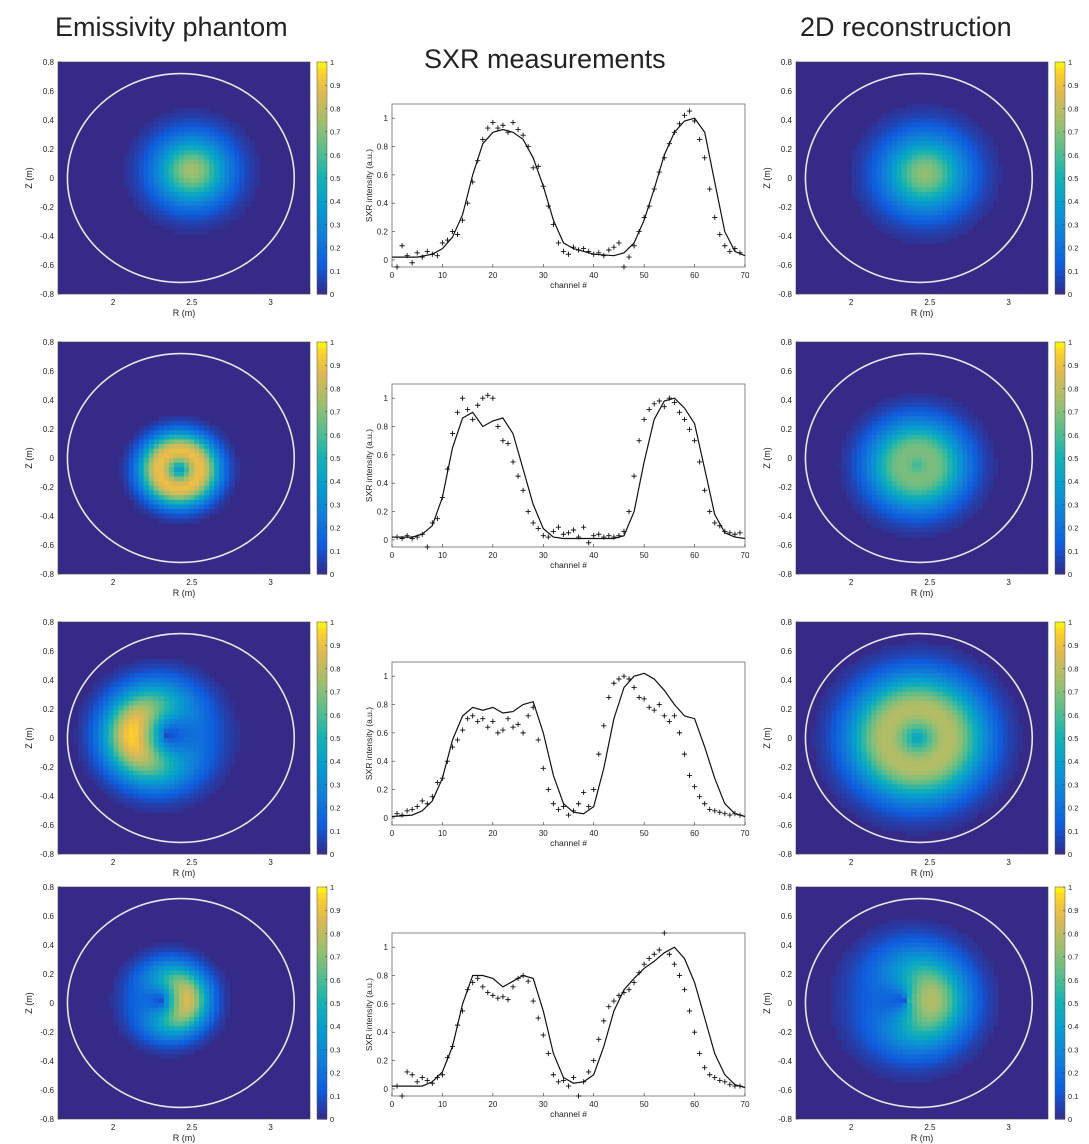  I want to click on map-ytick-label: 0.6, so click(49, 651).